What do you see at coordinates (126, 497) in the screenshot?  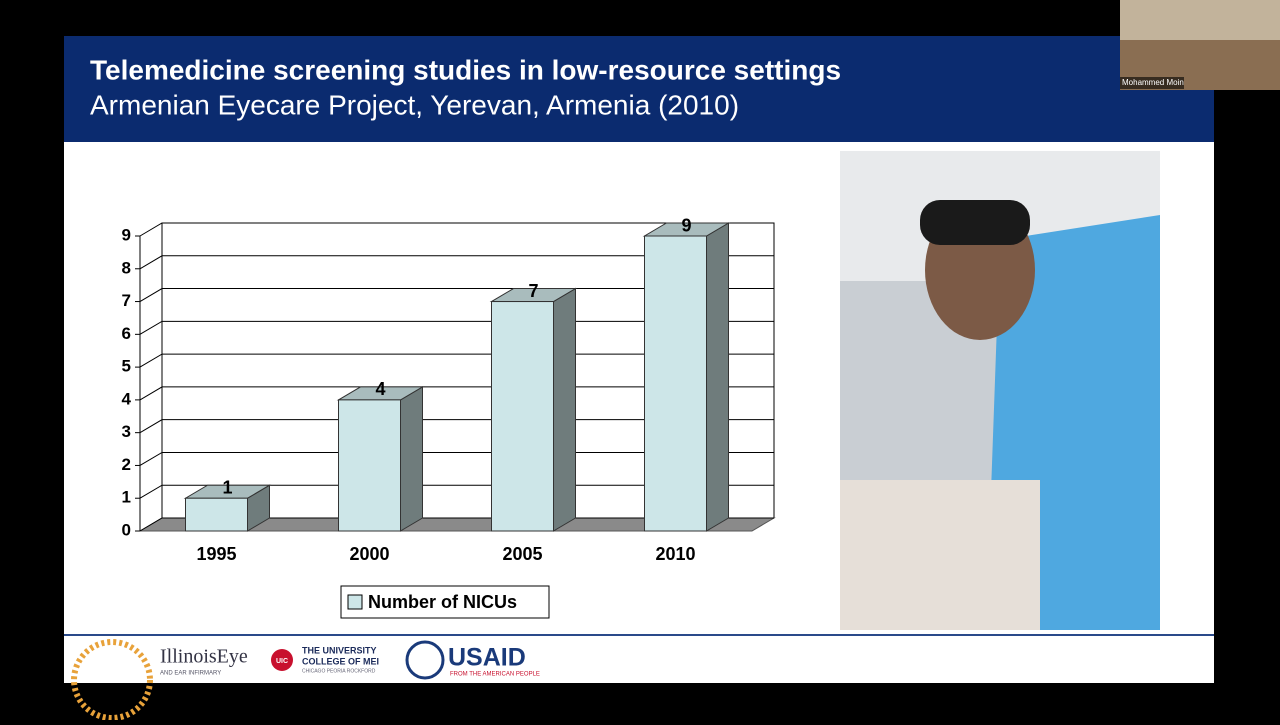 I see `y-tick-label: 1` at bounding box center [126, 497].